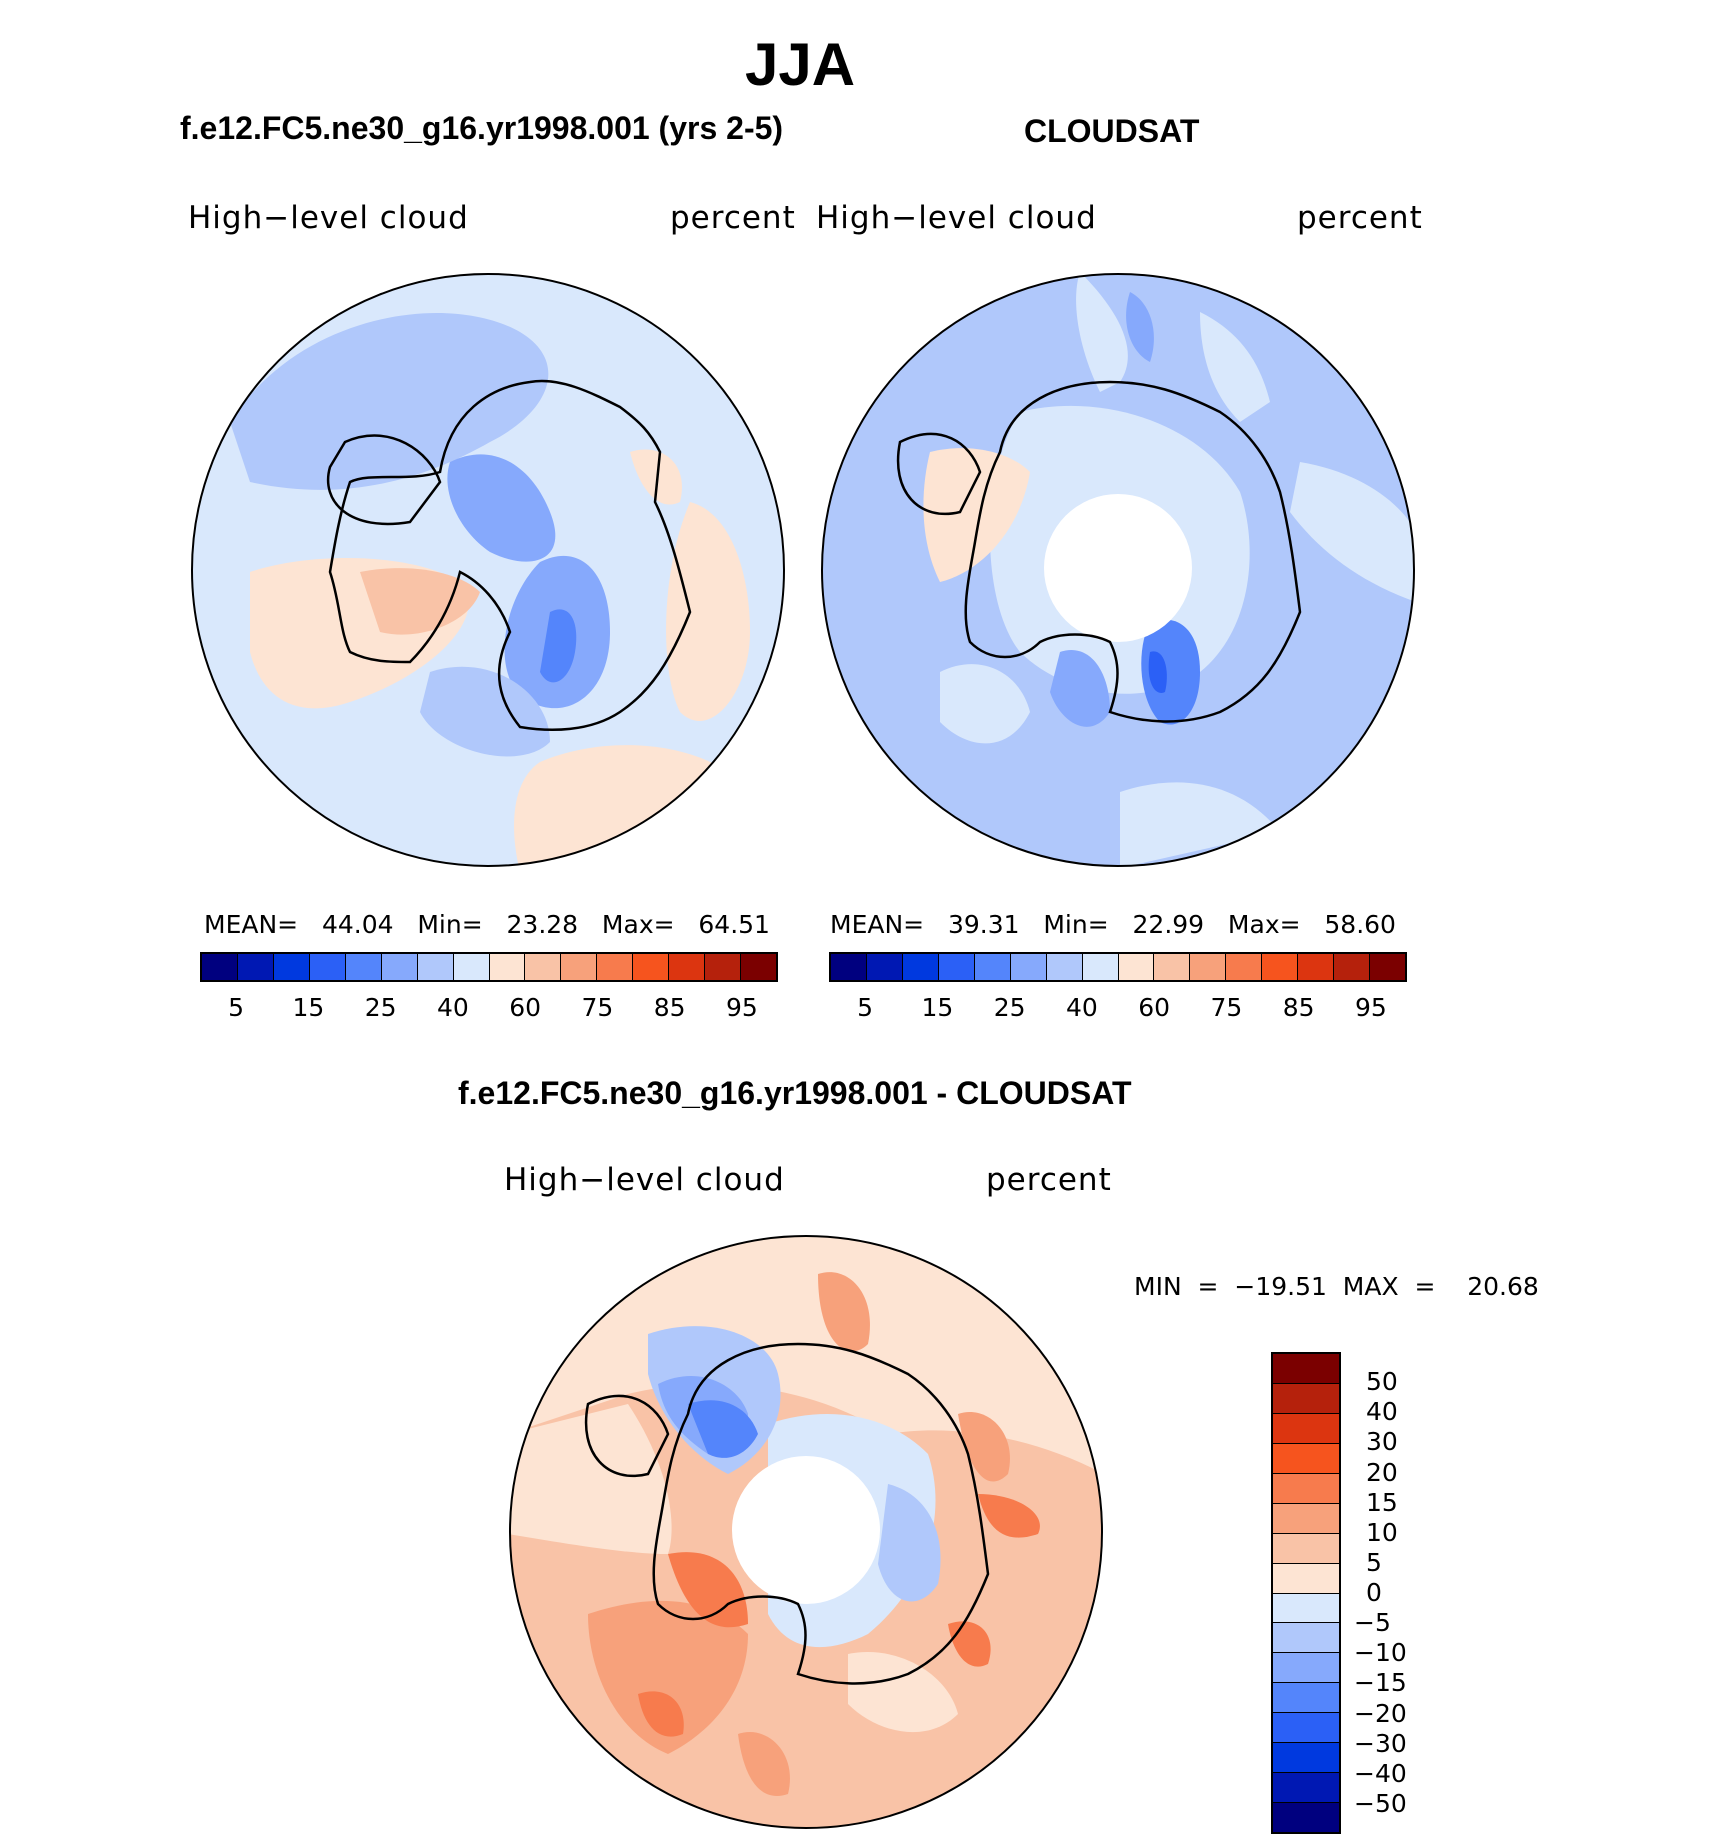  What do you see at coordinates (806, 1532) in the screenshot?
I see `diff-polar-map` at bounding box center [806, 1532].